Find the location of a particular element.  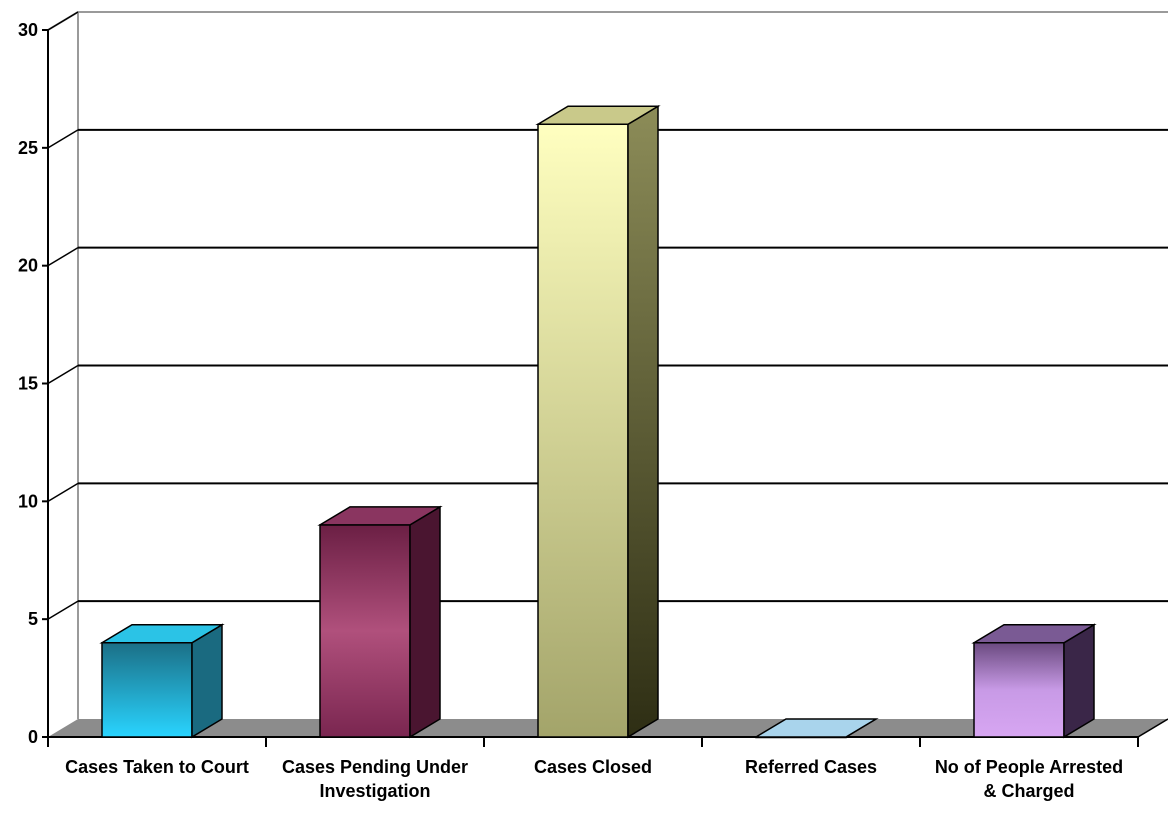

x-axis-end is located at coordinates (1152, 728).